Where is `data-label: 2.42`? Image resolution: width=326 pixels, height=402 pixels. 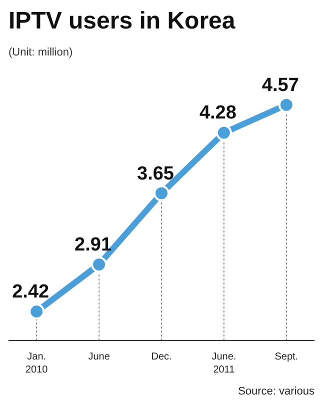 data-label: 2.42 is located at coordinates (31, 292).